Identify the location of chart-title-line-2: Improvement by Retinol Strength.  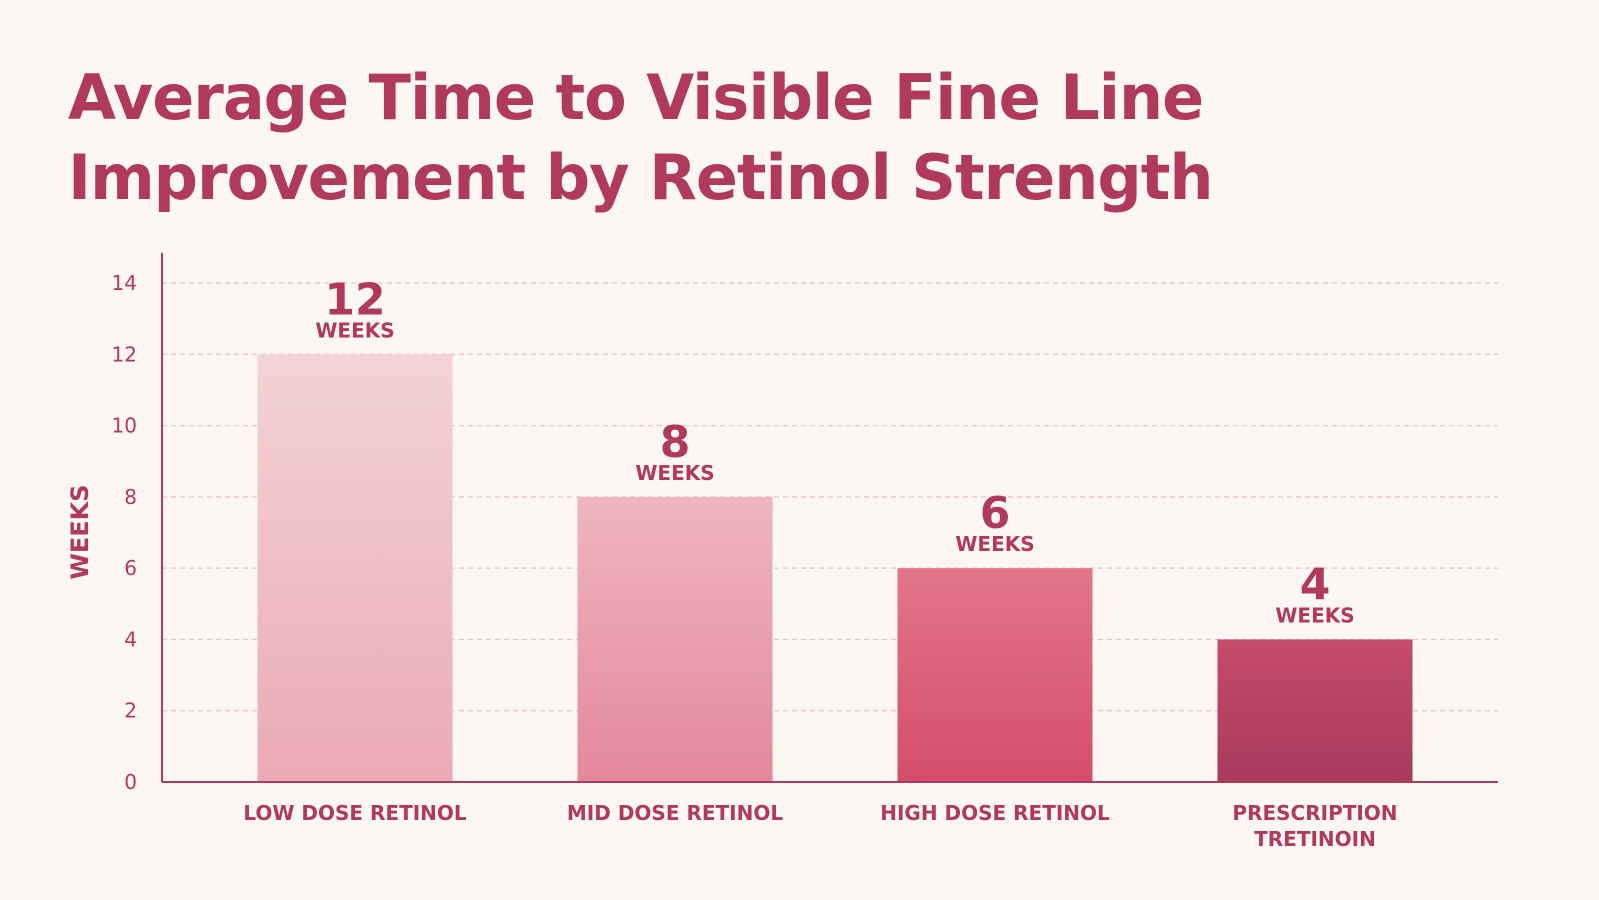
(641, 177).